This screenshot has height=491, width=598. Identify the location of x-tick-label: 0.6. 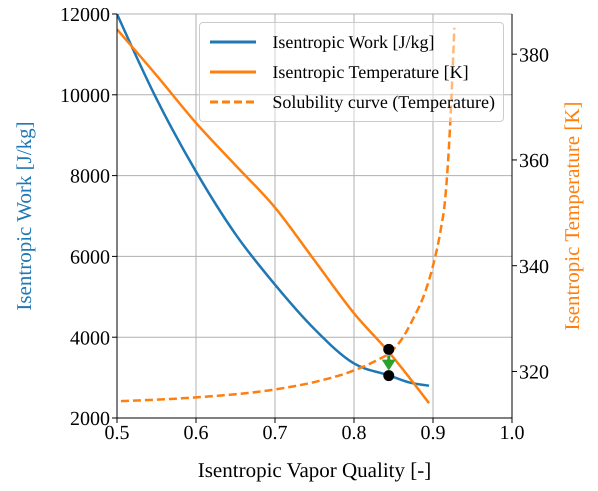
(196, 433).